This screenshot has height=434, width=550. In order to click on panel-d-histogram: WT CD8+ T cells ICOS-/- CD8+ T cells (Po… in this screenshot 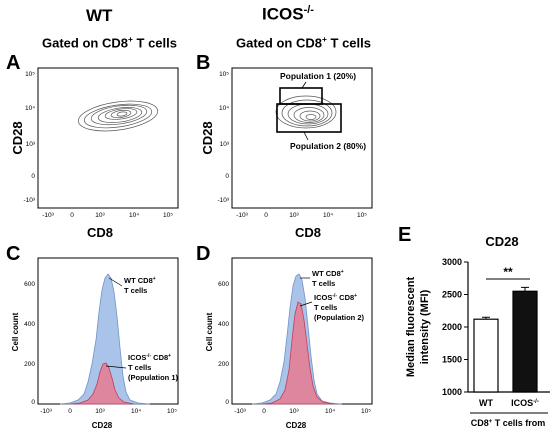, I will do `click(289, 343)`.